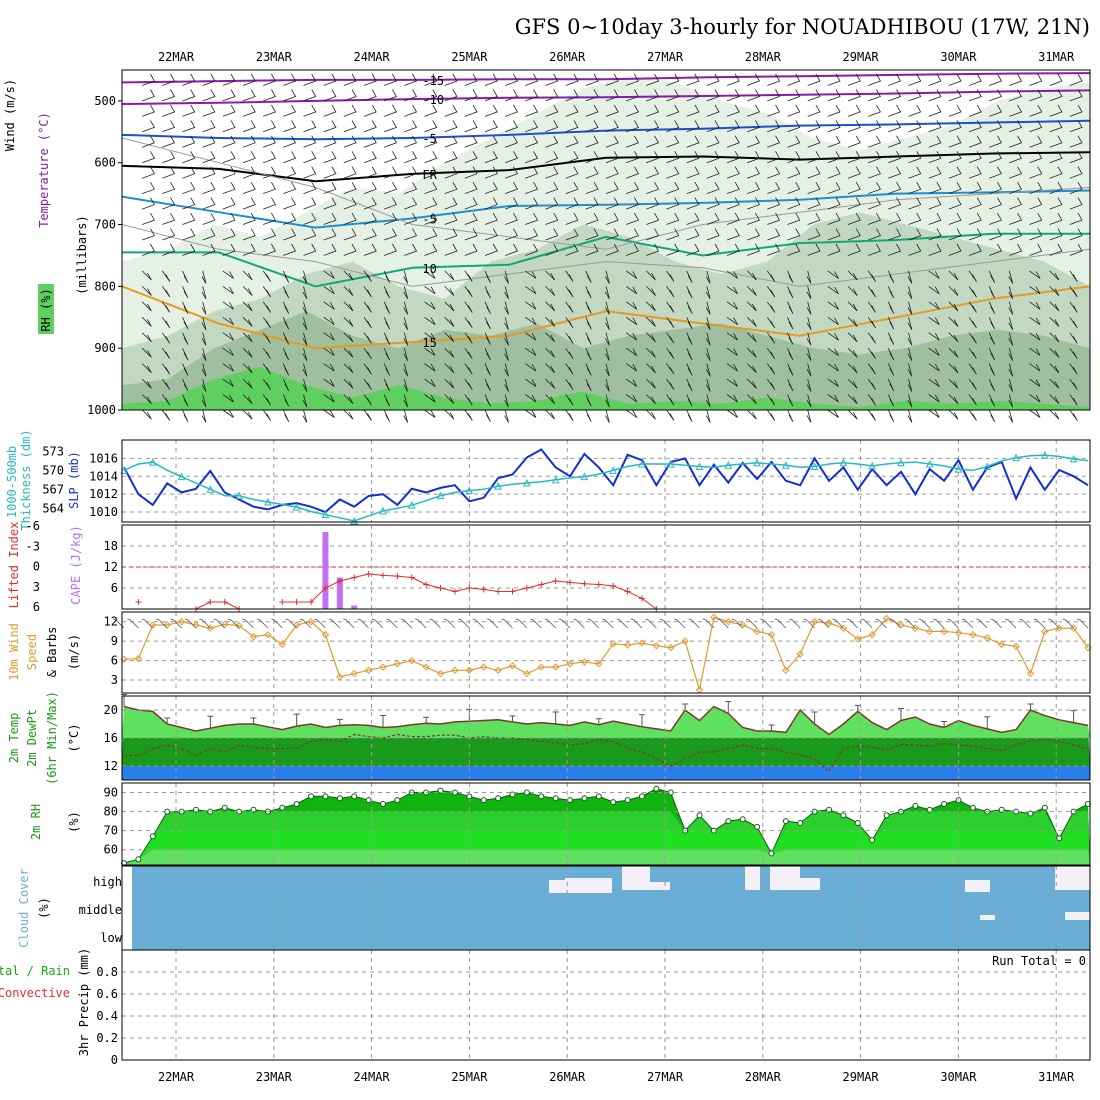 Image resolution: width=1100 pixels, height=1100 pixels. I want to click on temp-minmax-bar, so click(1030, 706).